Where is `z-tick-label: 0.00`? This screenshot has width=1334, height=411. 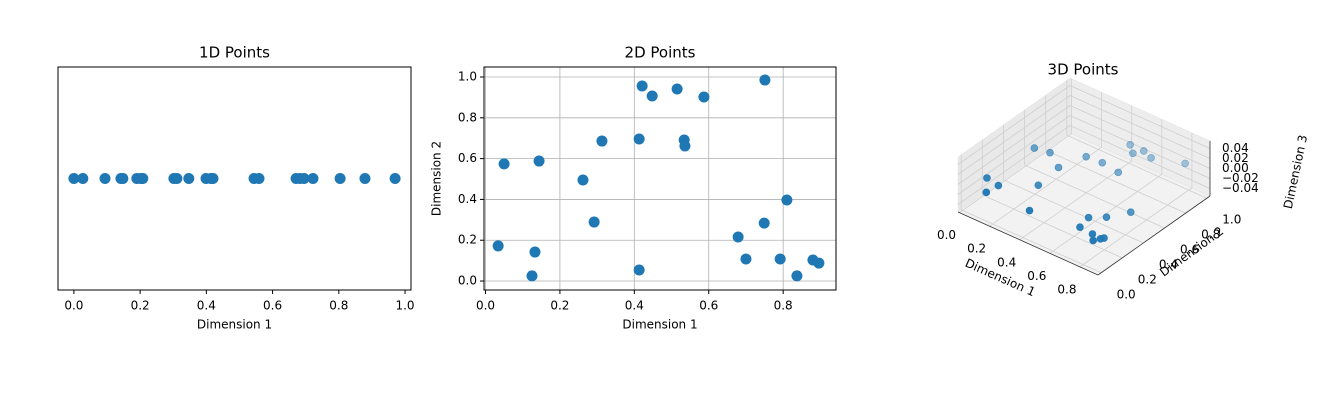
z-tick-label: 0.00 is located at coordinates (1235, 168).